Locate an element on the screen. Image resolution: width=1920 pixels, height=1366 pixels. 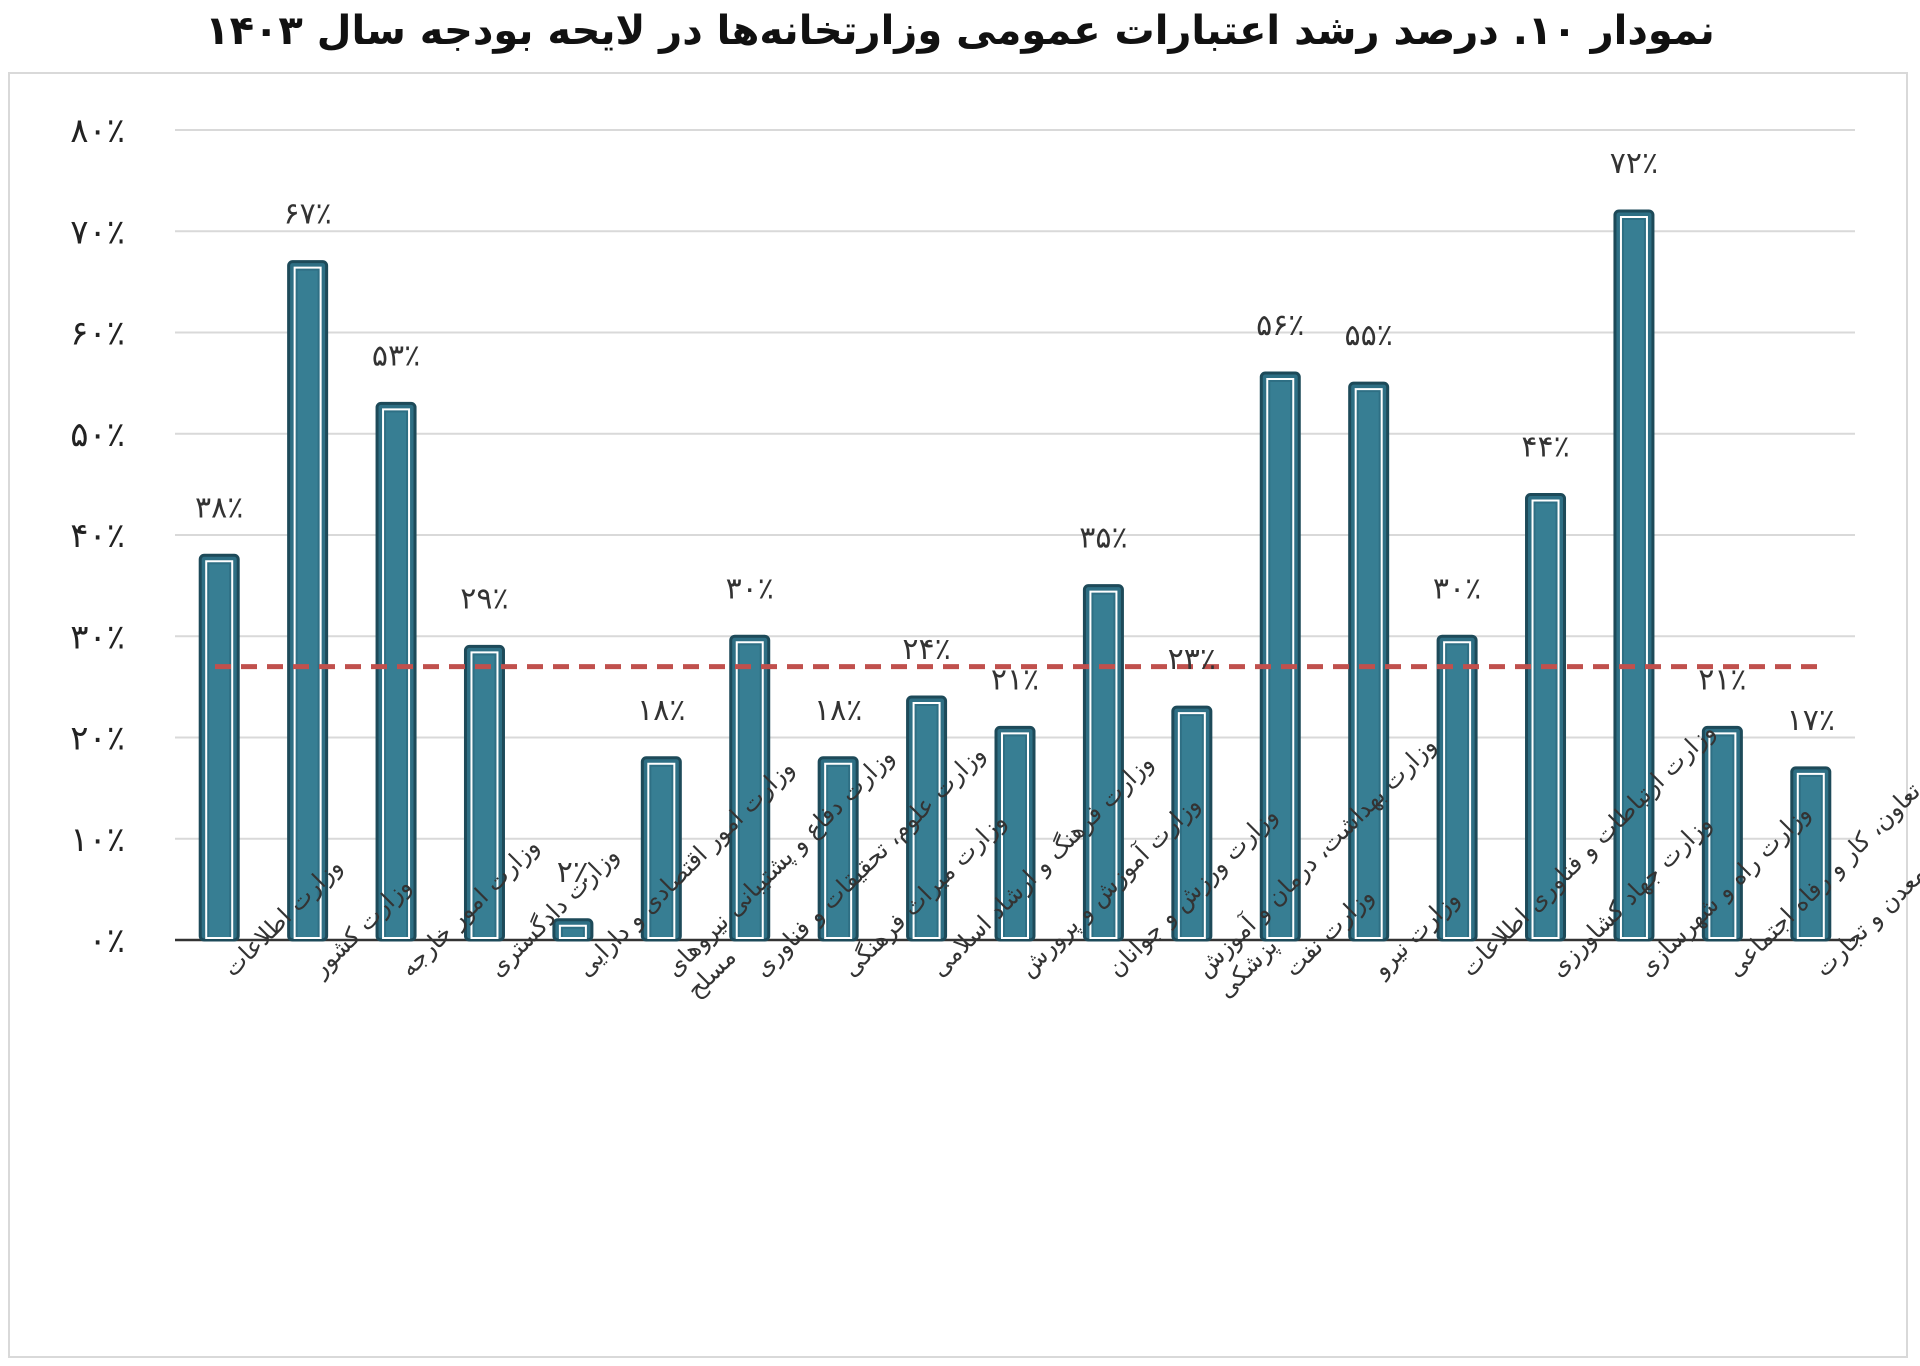
data-label: ۳۵٪ is located at coordinates (1103, 538).